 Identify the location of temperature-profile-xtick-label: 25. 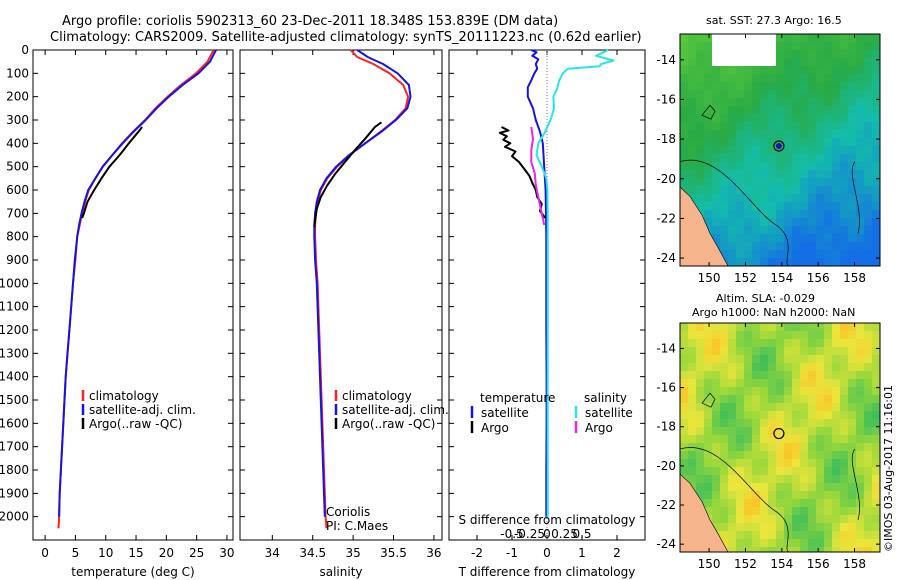
(196, 553).